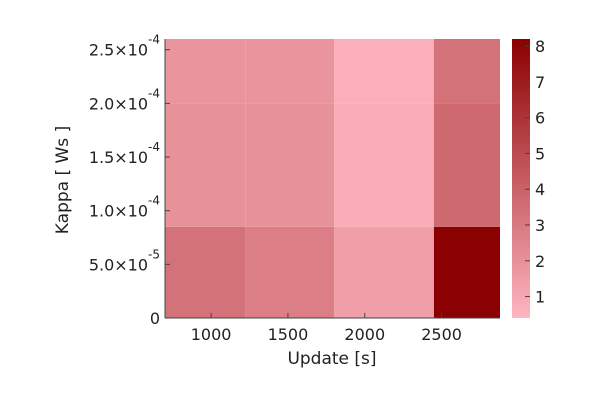 The height and width of the screenshot is (400, 600). What do you see at coordinates (364, 334) in the screenshot?
I see `x-tick-label: 2000` at bounding box center [364, 334].